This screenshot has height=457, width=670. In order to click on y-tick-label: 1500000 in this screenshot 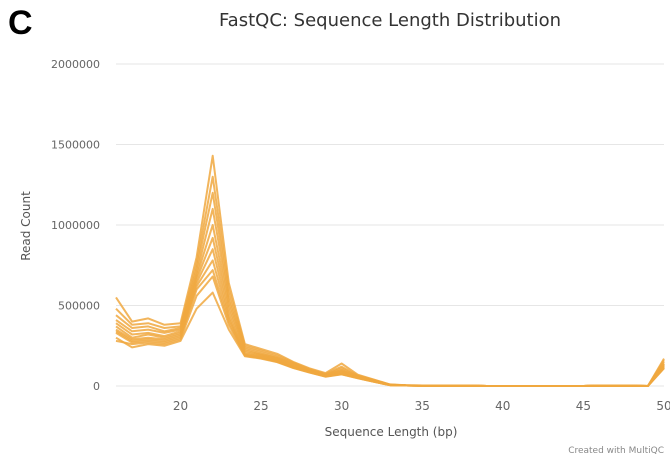, I will do `click(75, 145)`.